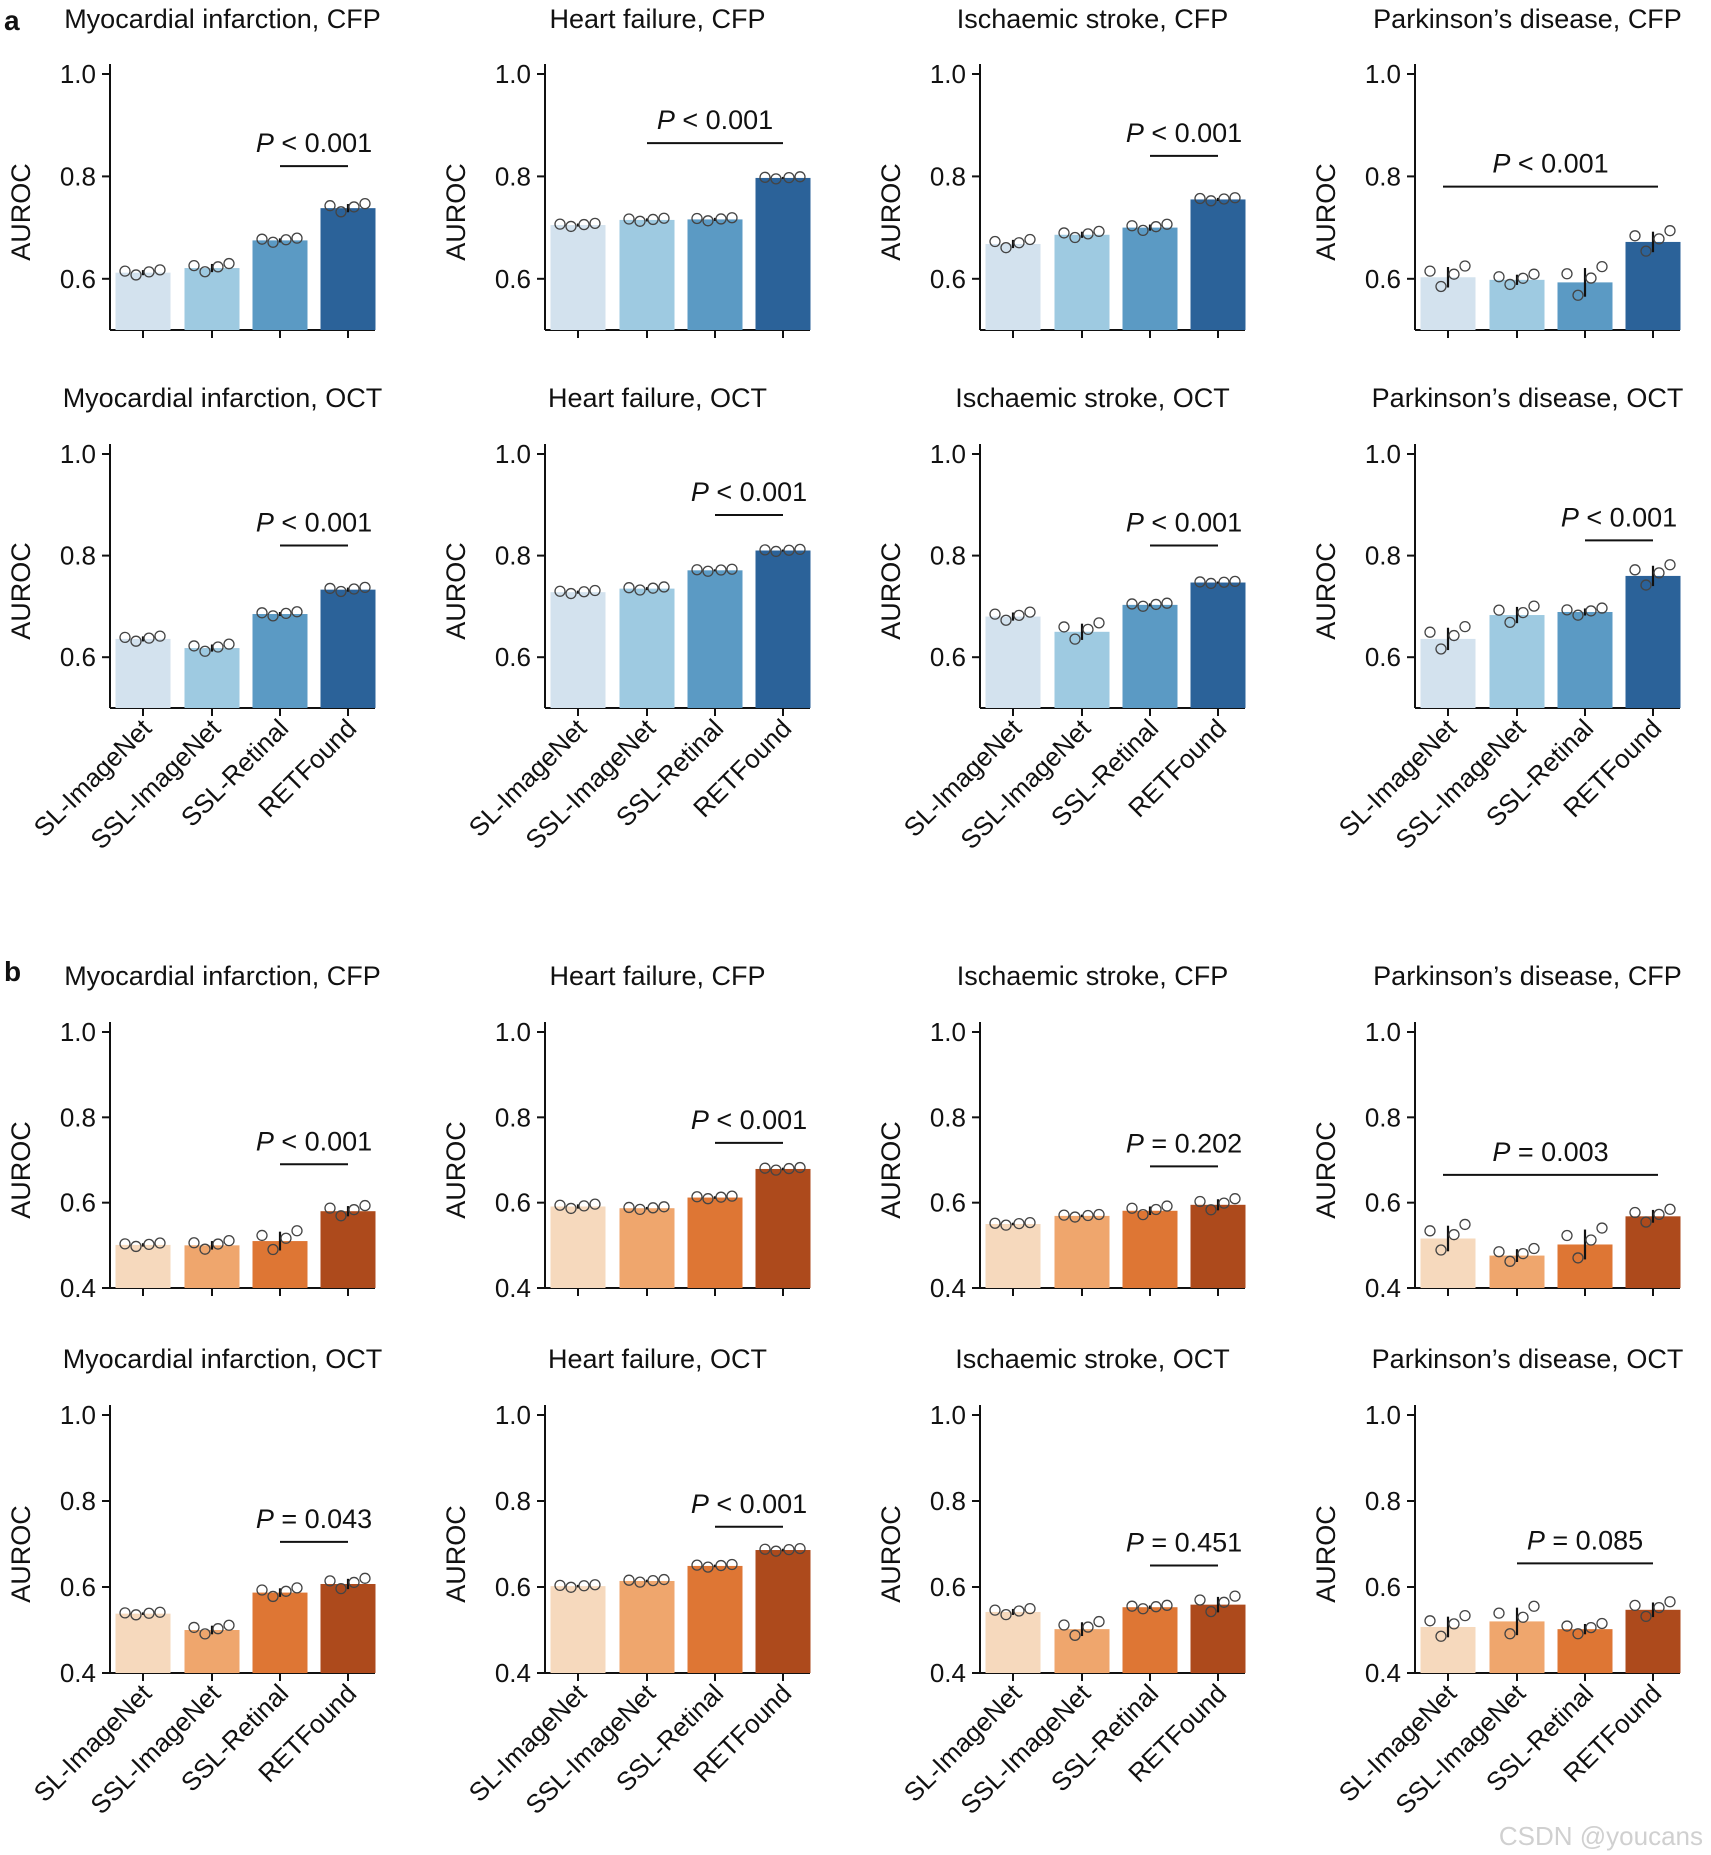  I want to click on chart-title: Parkinson’s disease, CFP, so click(1527, 976).